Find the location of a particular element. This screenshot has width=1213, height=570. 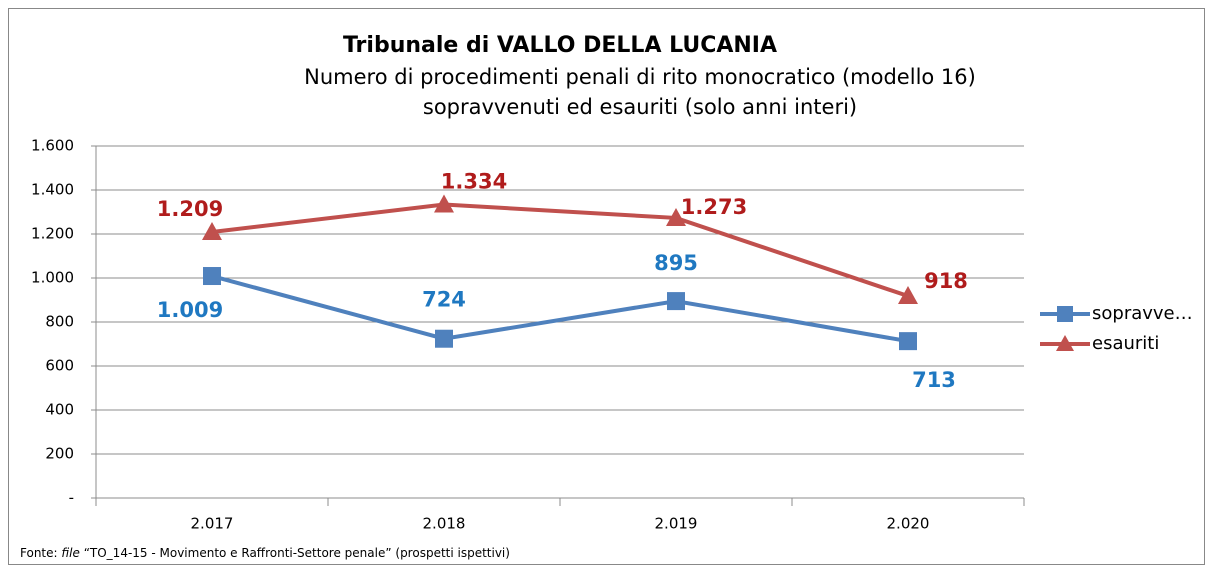

data-label: 918 is located at coordinates (946, 281).